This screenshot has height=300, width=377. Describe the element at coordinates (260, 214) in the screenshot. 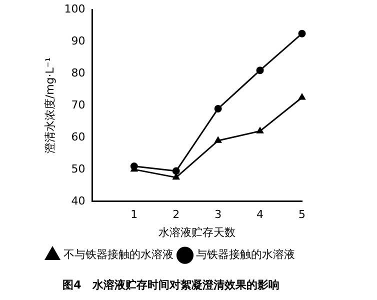

I see `x-tick-label: 4` at that location.